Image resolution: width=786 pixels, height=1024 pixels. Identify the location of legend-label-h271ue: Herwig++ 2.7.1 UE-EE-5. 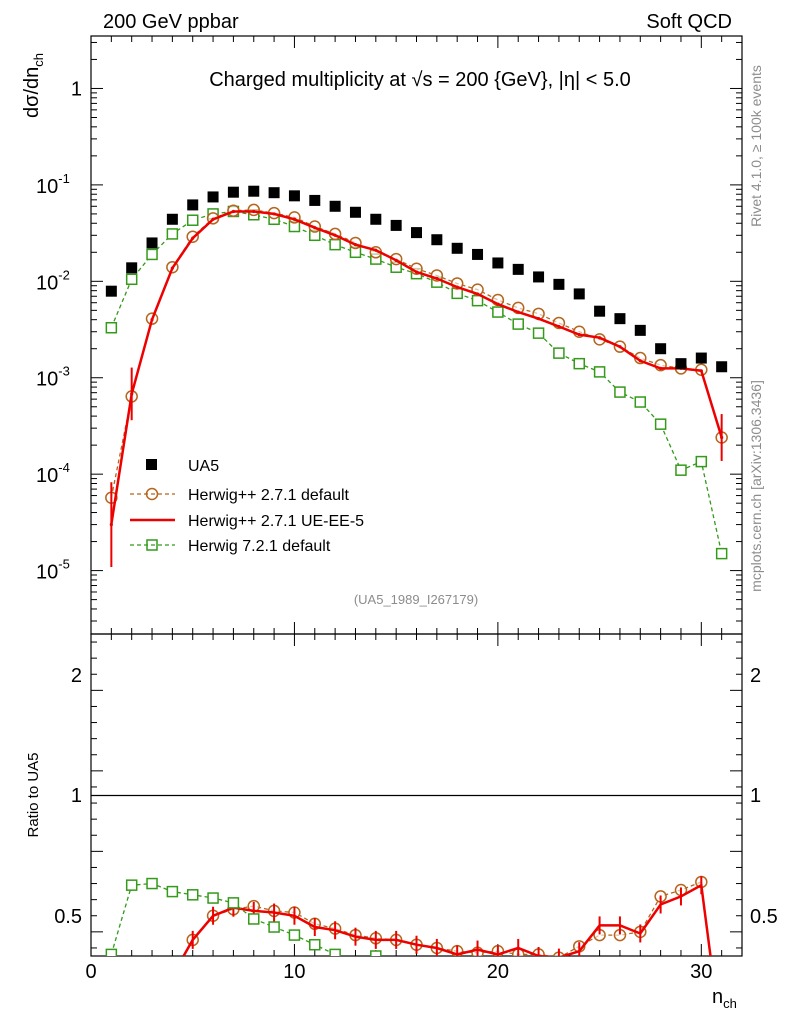
(276, 521).